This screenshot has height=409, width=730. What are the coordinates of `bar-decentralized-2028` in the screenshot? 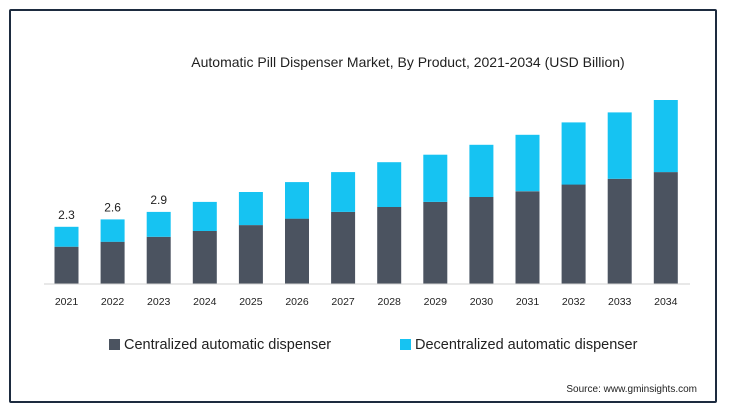 It's located at (389, 184).